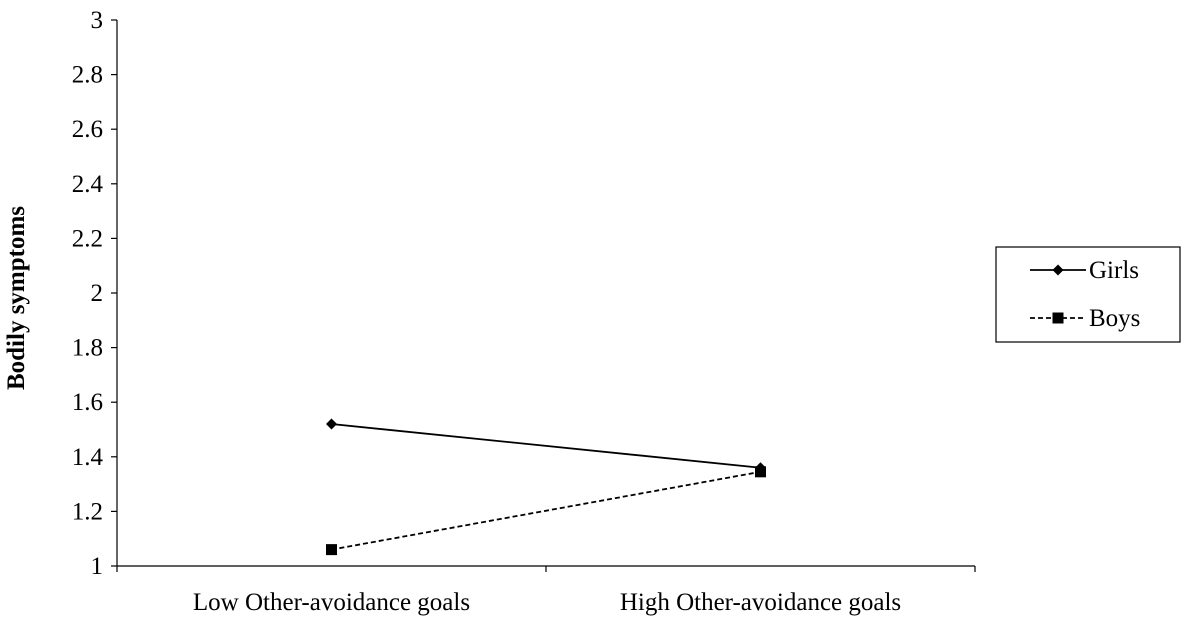  I want to click on y-axis-title: Bodily symptoms, so click(16, 298).